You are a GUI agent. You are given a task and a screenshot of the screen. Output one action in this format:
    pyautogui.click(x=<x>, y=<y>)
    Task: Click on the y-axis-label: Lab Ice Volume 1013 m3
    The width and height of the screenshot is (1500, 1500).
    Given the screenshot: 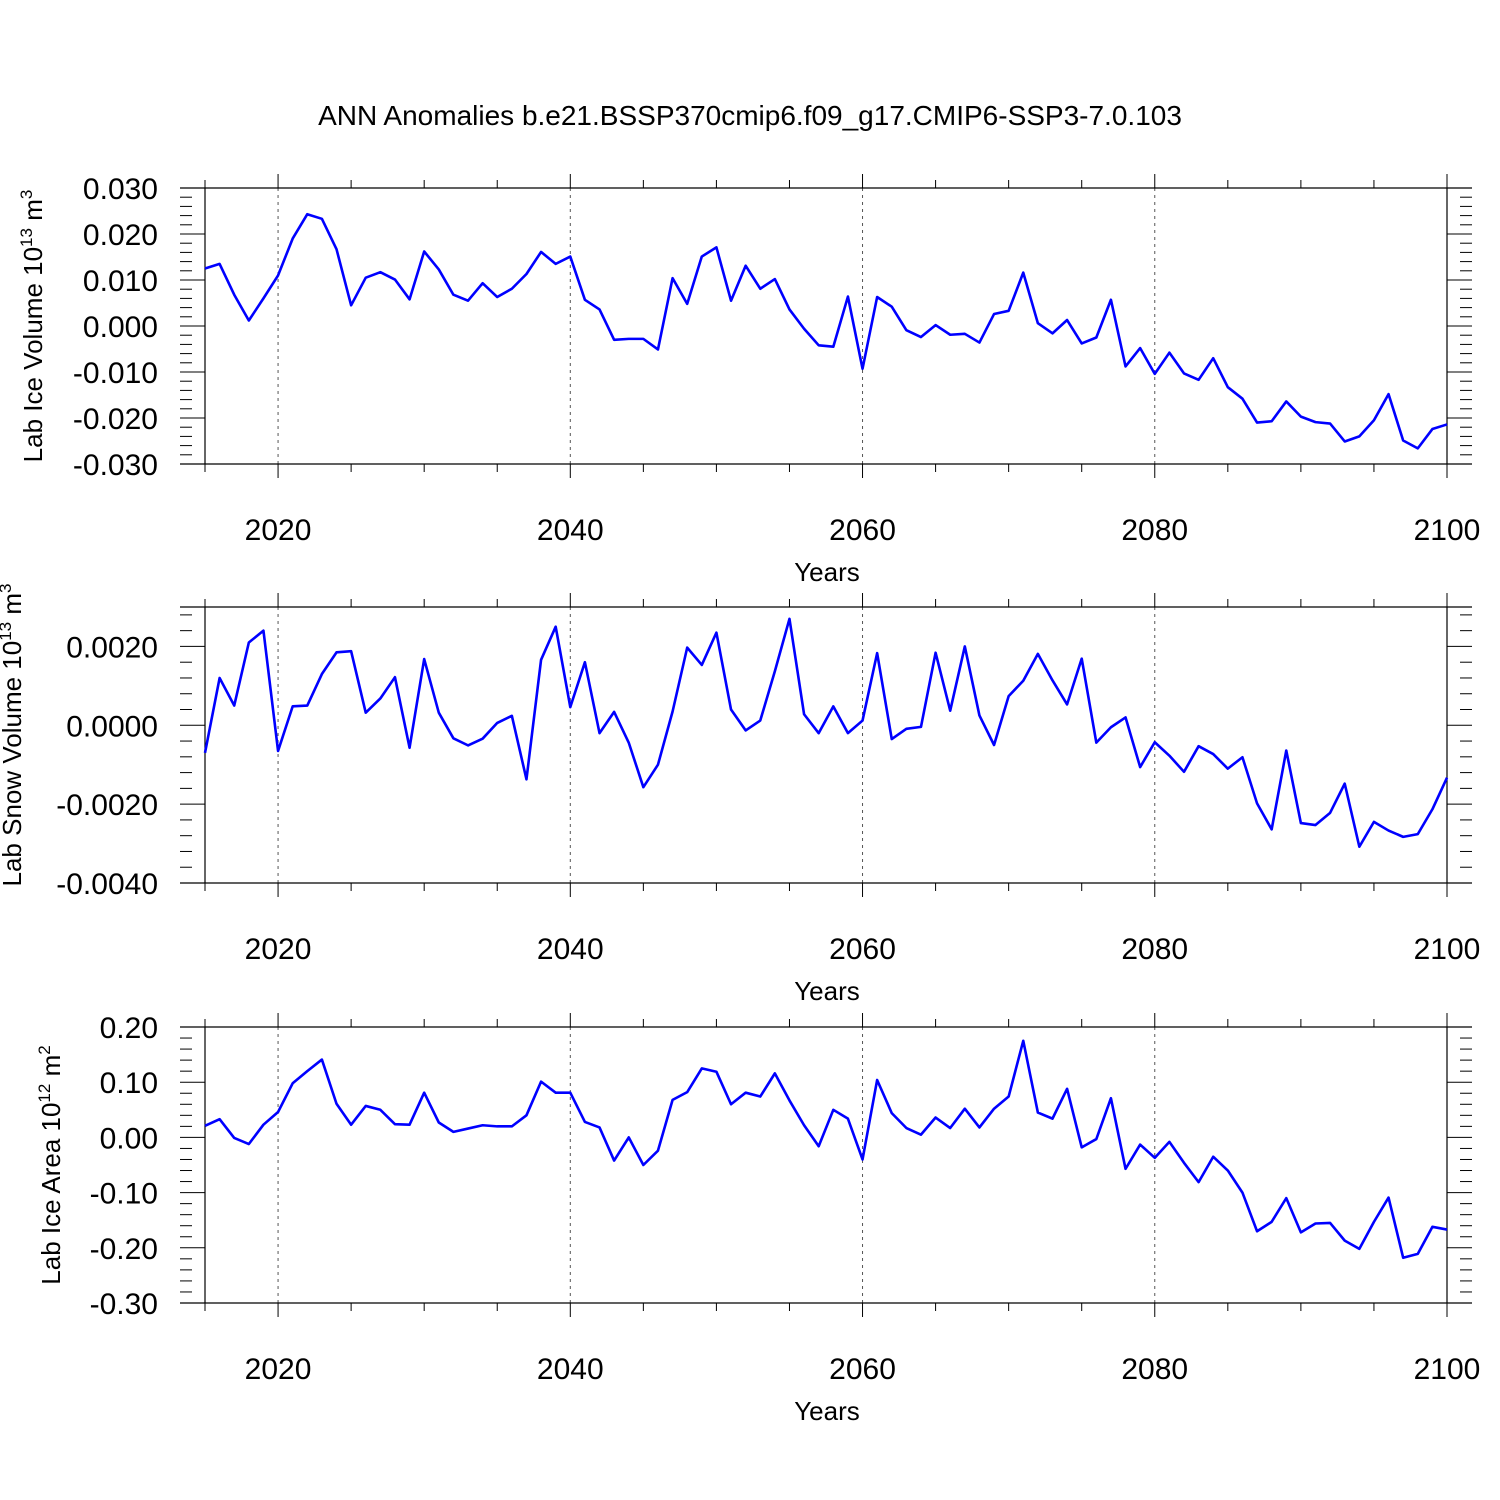 What is the action you would take?
    pyautogui.click(x=32, y=326)
    